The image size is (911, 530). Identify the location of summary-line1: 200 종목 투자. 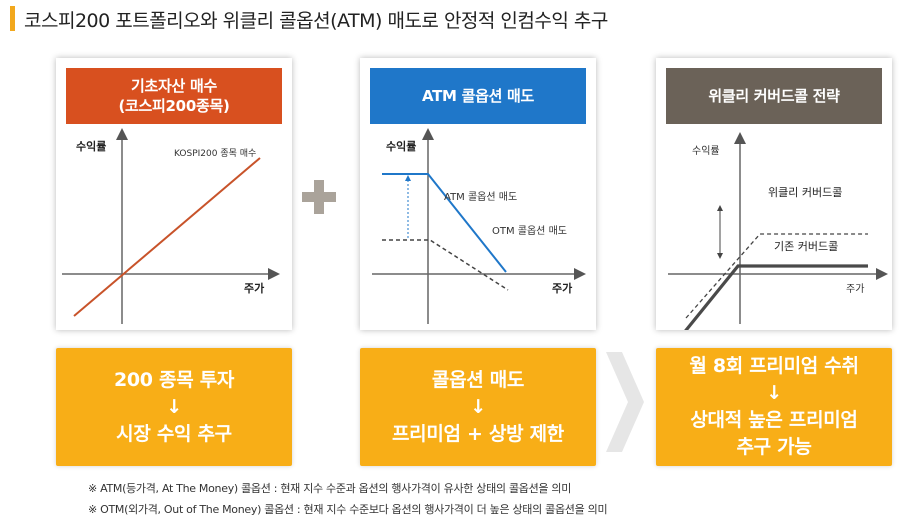
(174, 379).